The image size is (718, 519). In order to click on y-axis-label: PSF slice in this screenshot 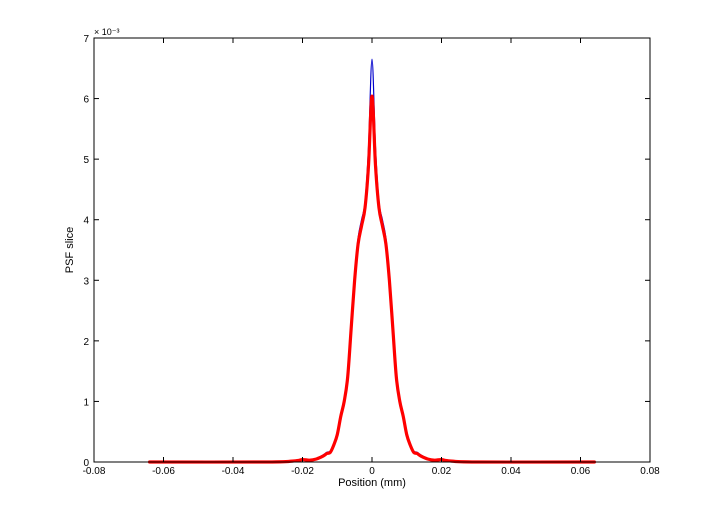, I will do `click(70, 250)`.